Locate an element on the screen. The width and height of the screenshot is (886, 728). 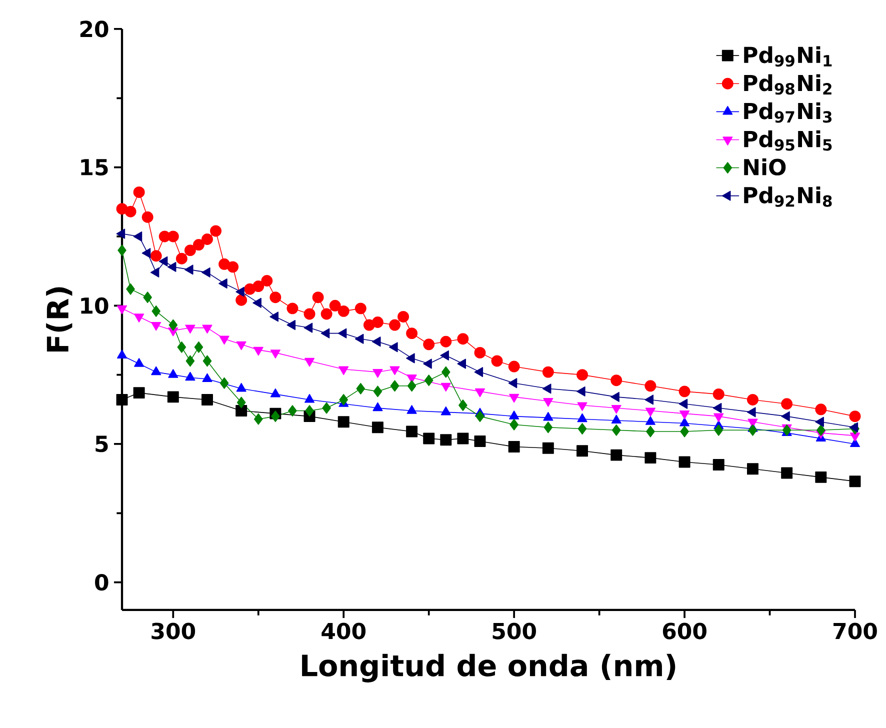
legend-label: Pd$_{99}$Ni$_{1}$ is located at coordinates (788, 56).